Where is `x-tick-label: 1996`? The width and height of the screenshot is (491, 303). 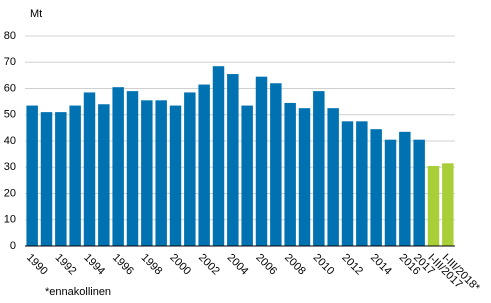 x-tick-label: 1996 is located at coordinates (123, 265).